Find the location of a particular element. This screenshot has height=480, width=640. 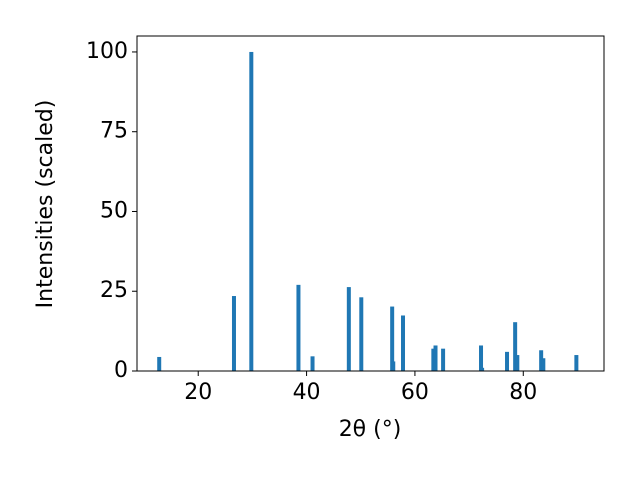

x-tick-label: 40 is located at coordinates (307, 392).